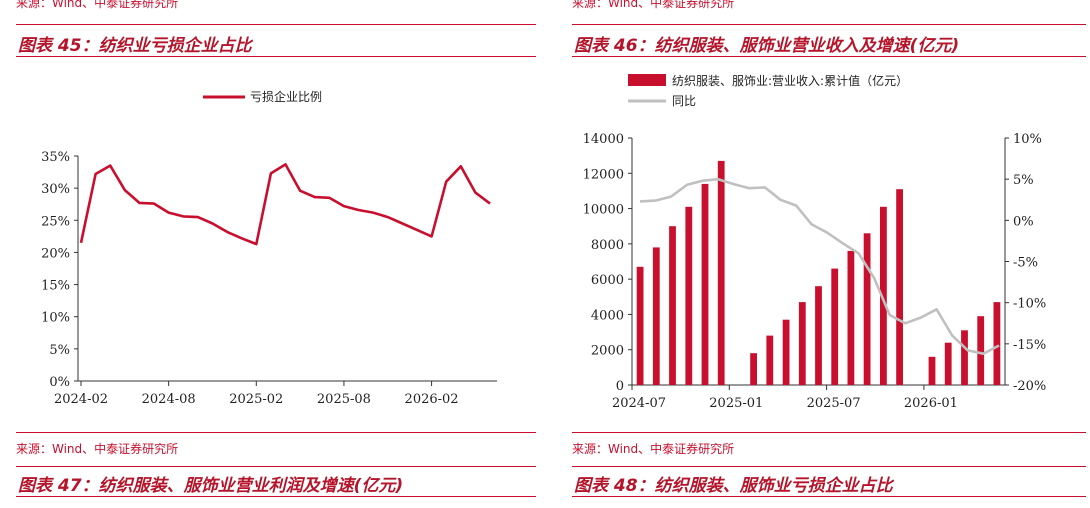 This screenshot has height=508, width=1090. I want to click on y-right-tick-label: 10%, so click(1027, 139).